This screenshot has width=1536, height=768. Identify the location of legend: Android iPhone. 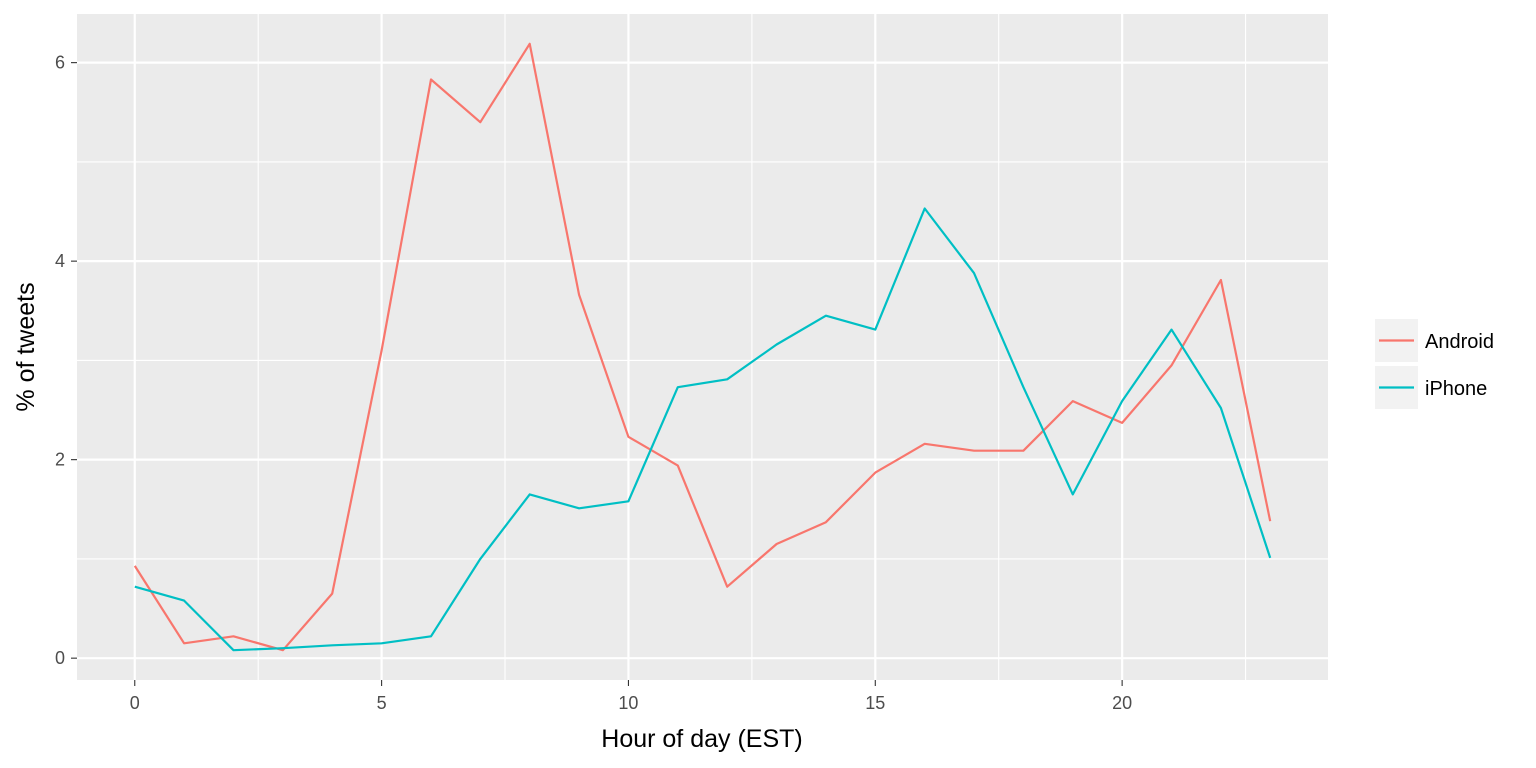
(1434, 364).